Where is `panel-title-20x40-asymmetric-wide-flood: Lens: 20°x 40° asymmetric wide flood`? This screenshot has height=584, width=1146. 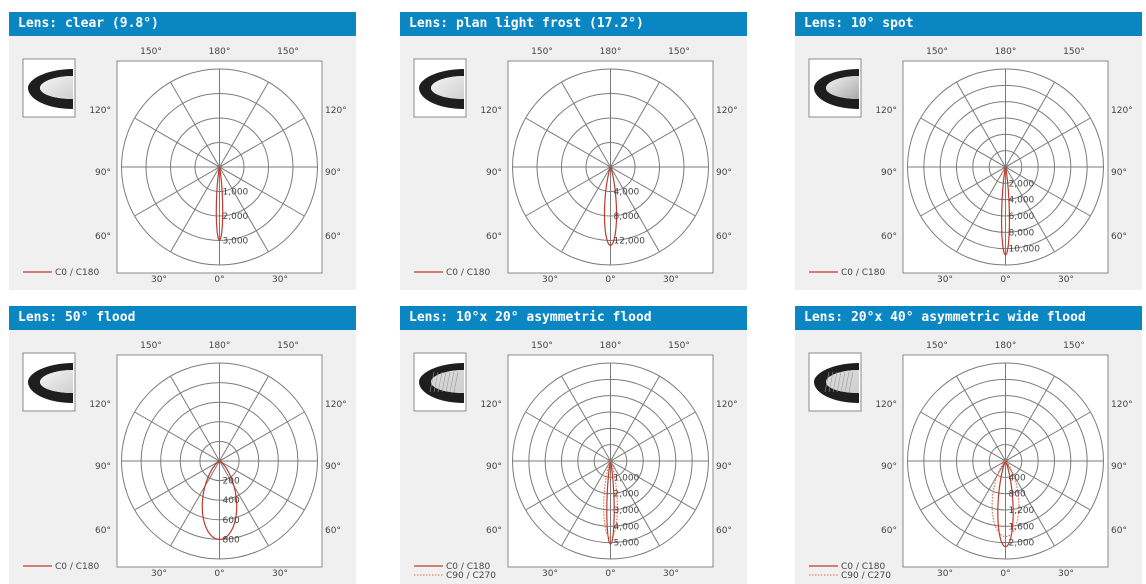 panel-title-20x40-asymmetric-wide-flood: Lens: 20°x 40° asymmetric wide flood is located at coordinates (968, 318).